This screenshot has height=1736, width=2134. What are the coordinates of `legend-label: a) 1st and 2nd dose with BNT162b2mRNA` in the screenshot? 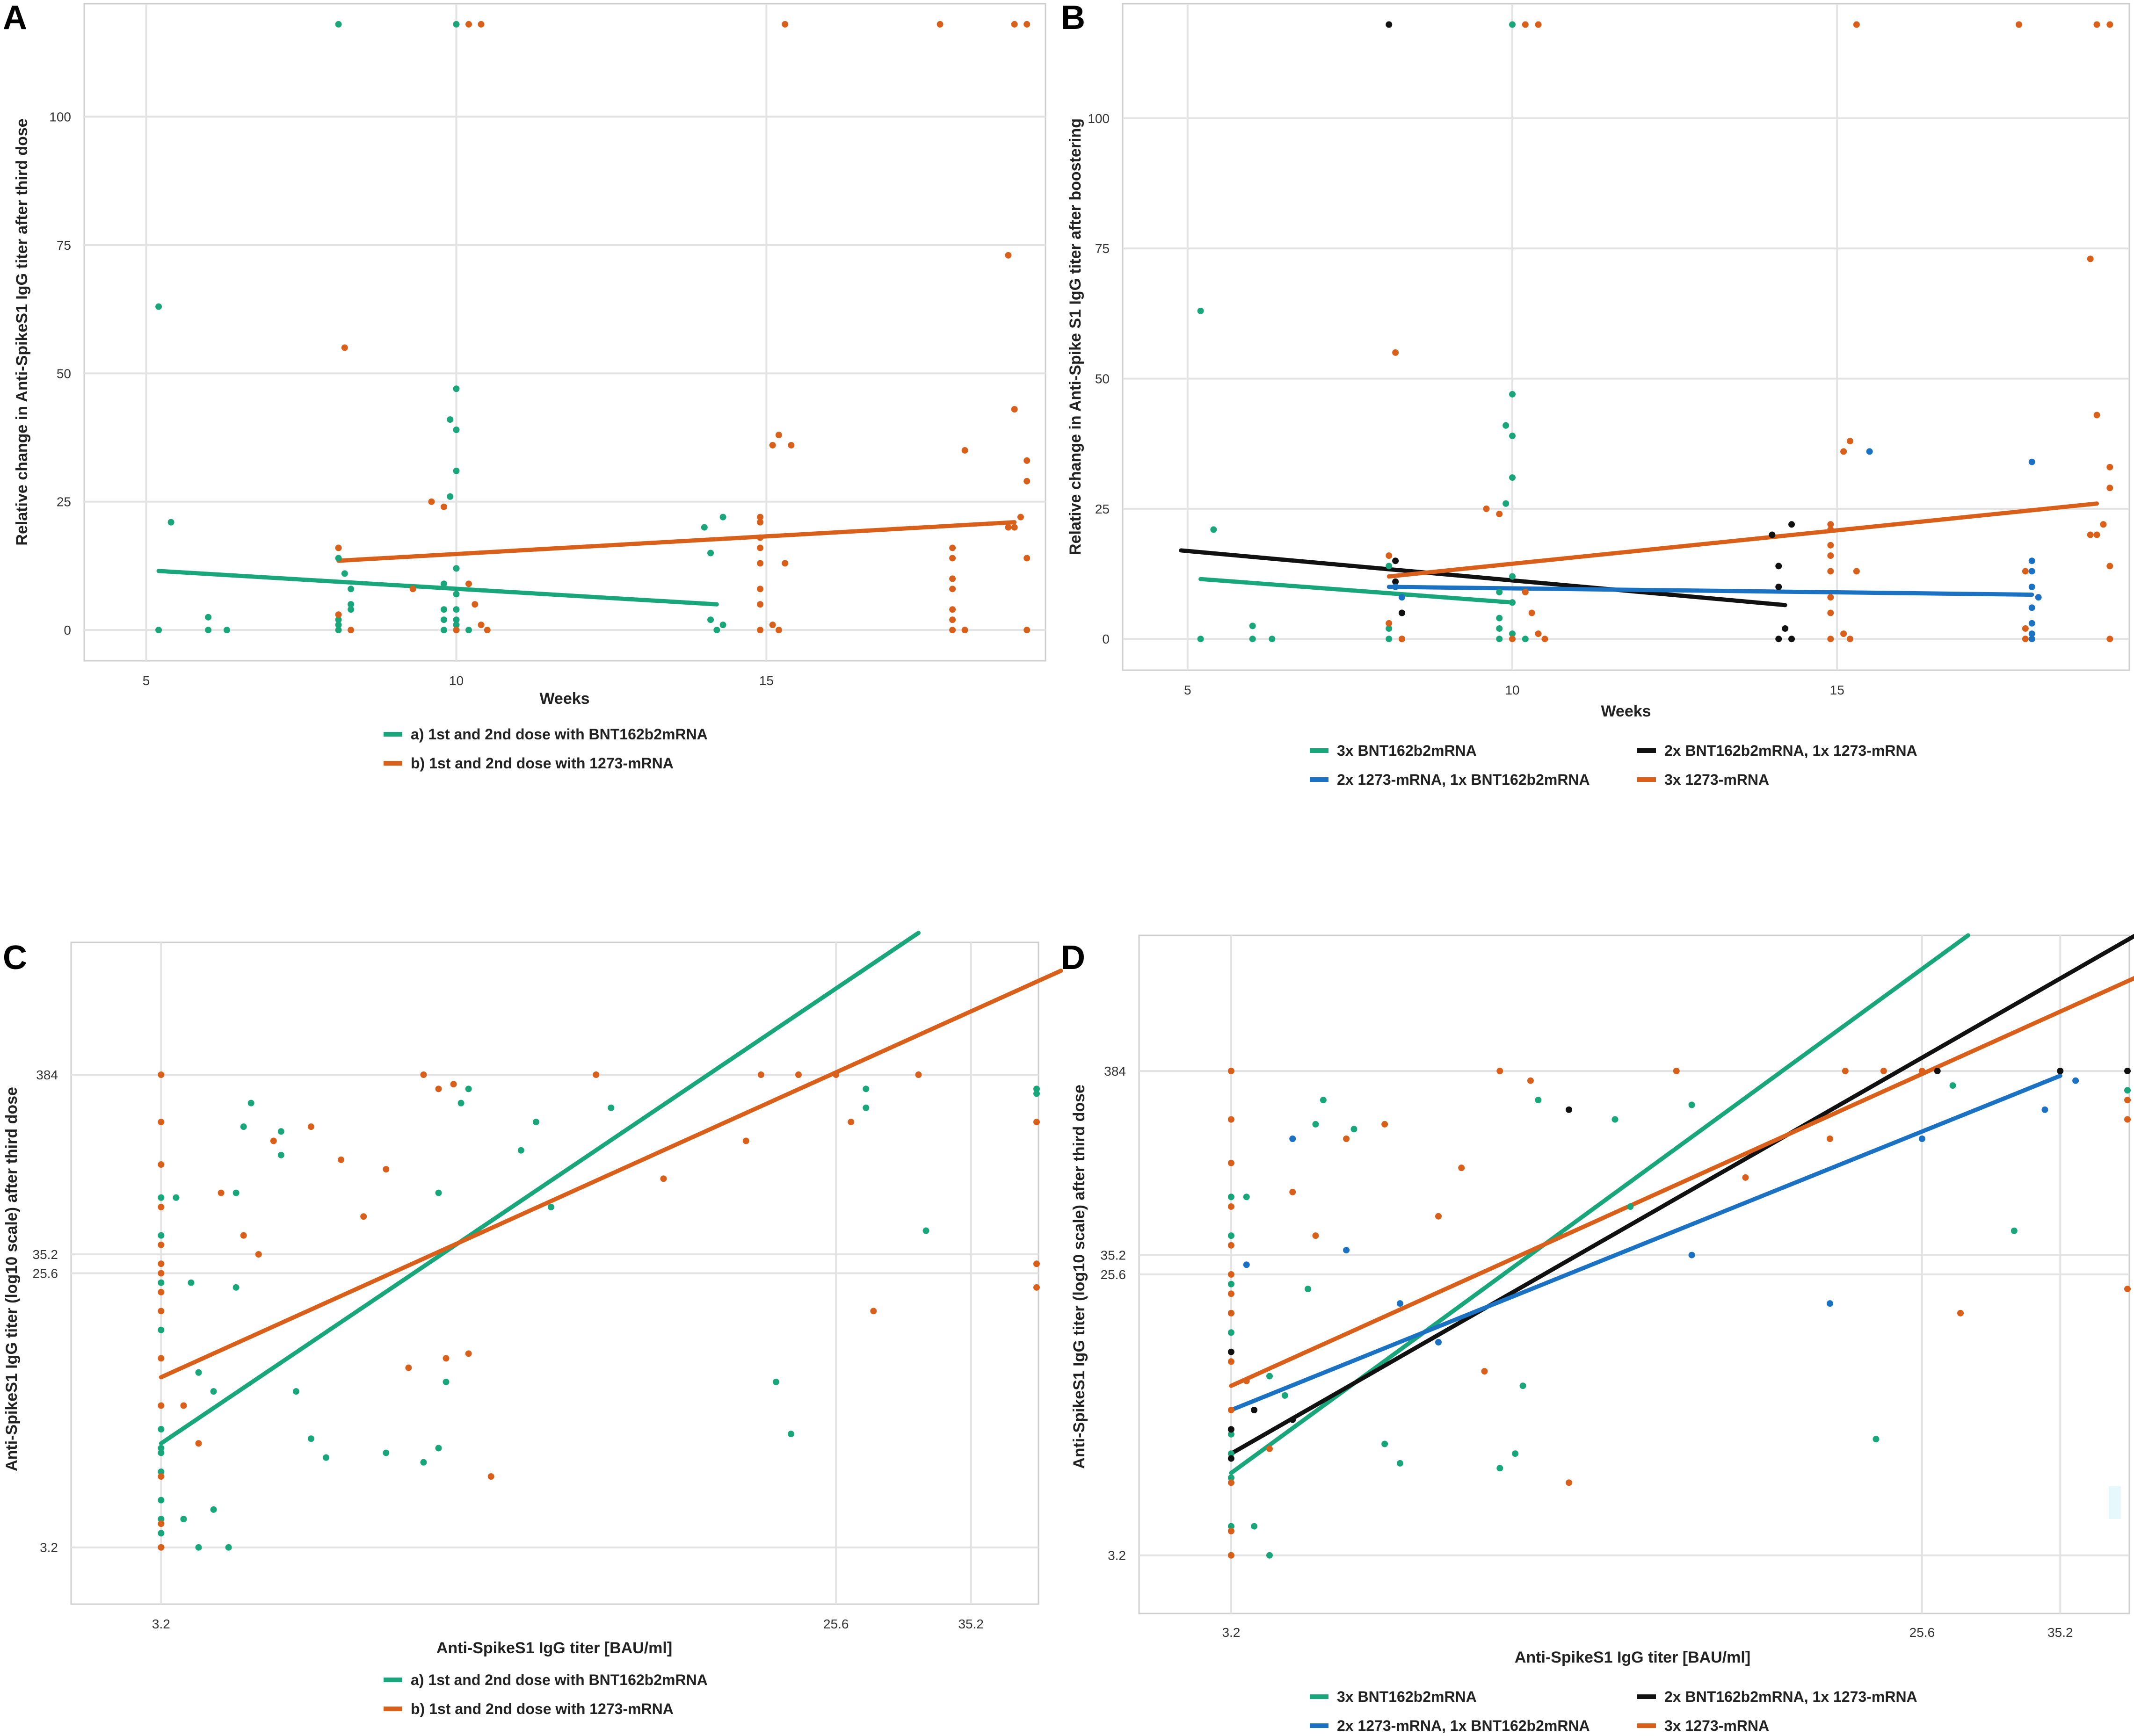 It's located at (559, 734).